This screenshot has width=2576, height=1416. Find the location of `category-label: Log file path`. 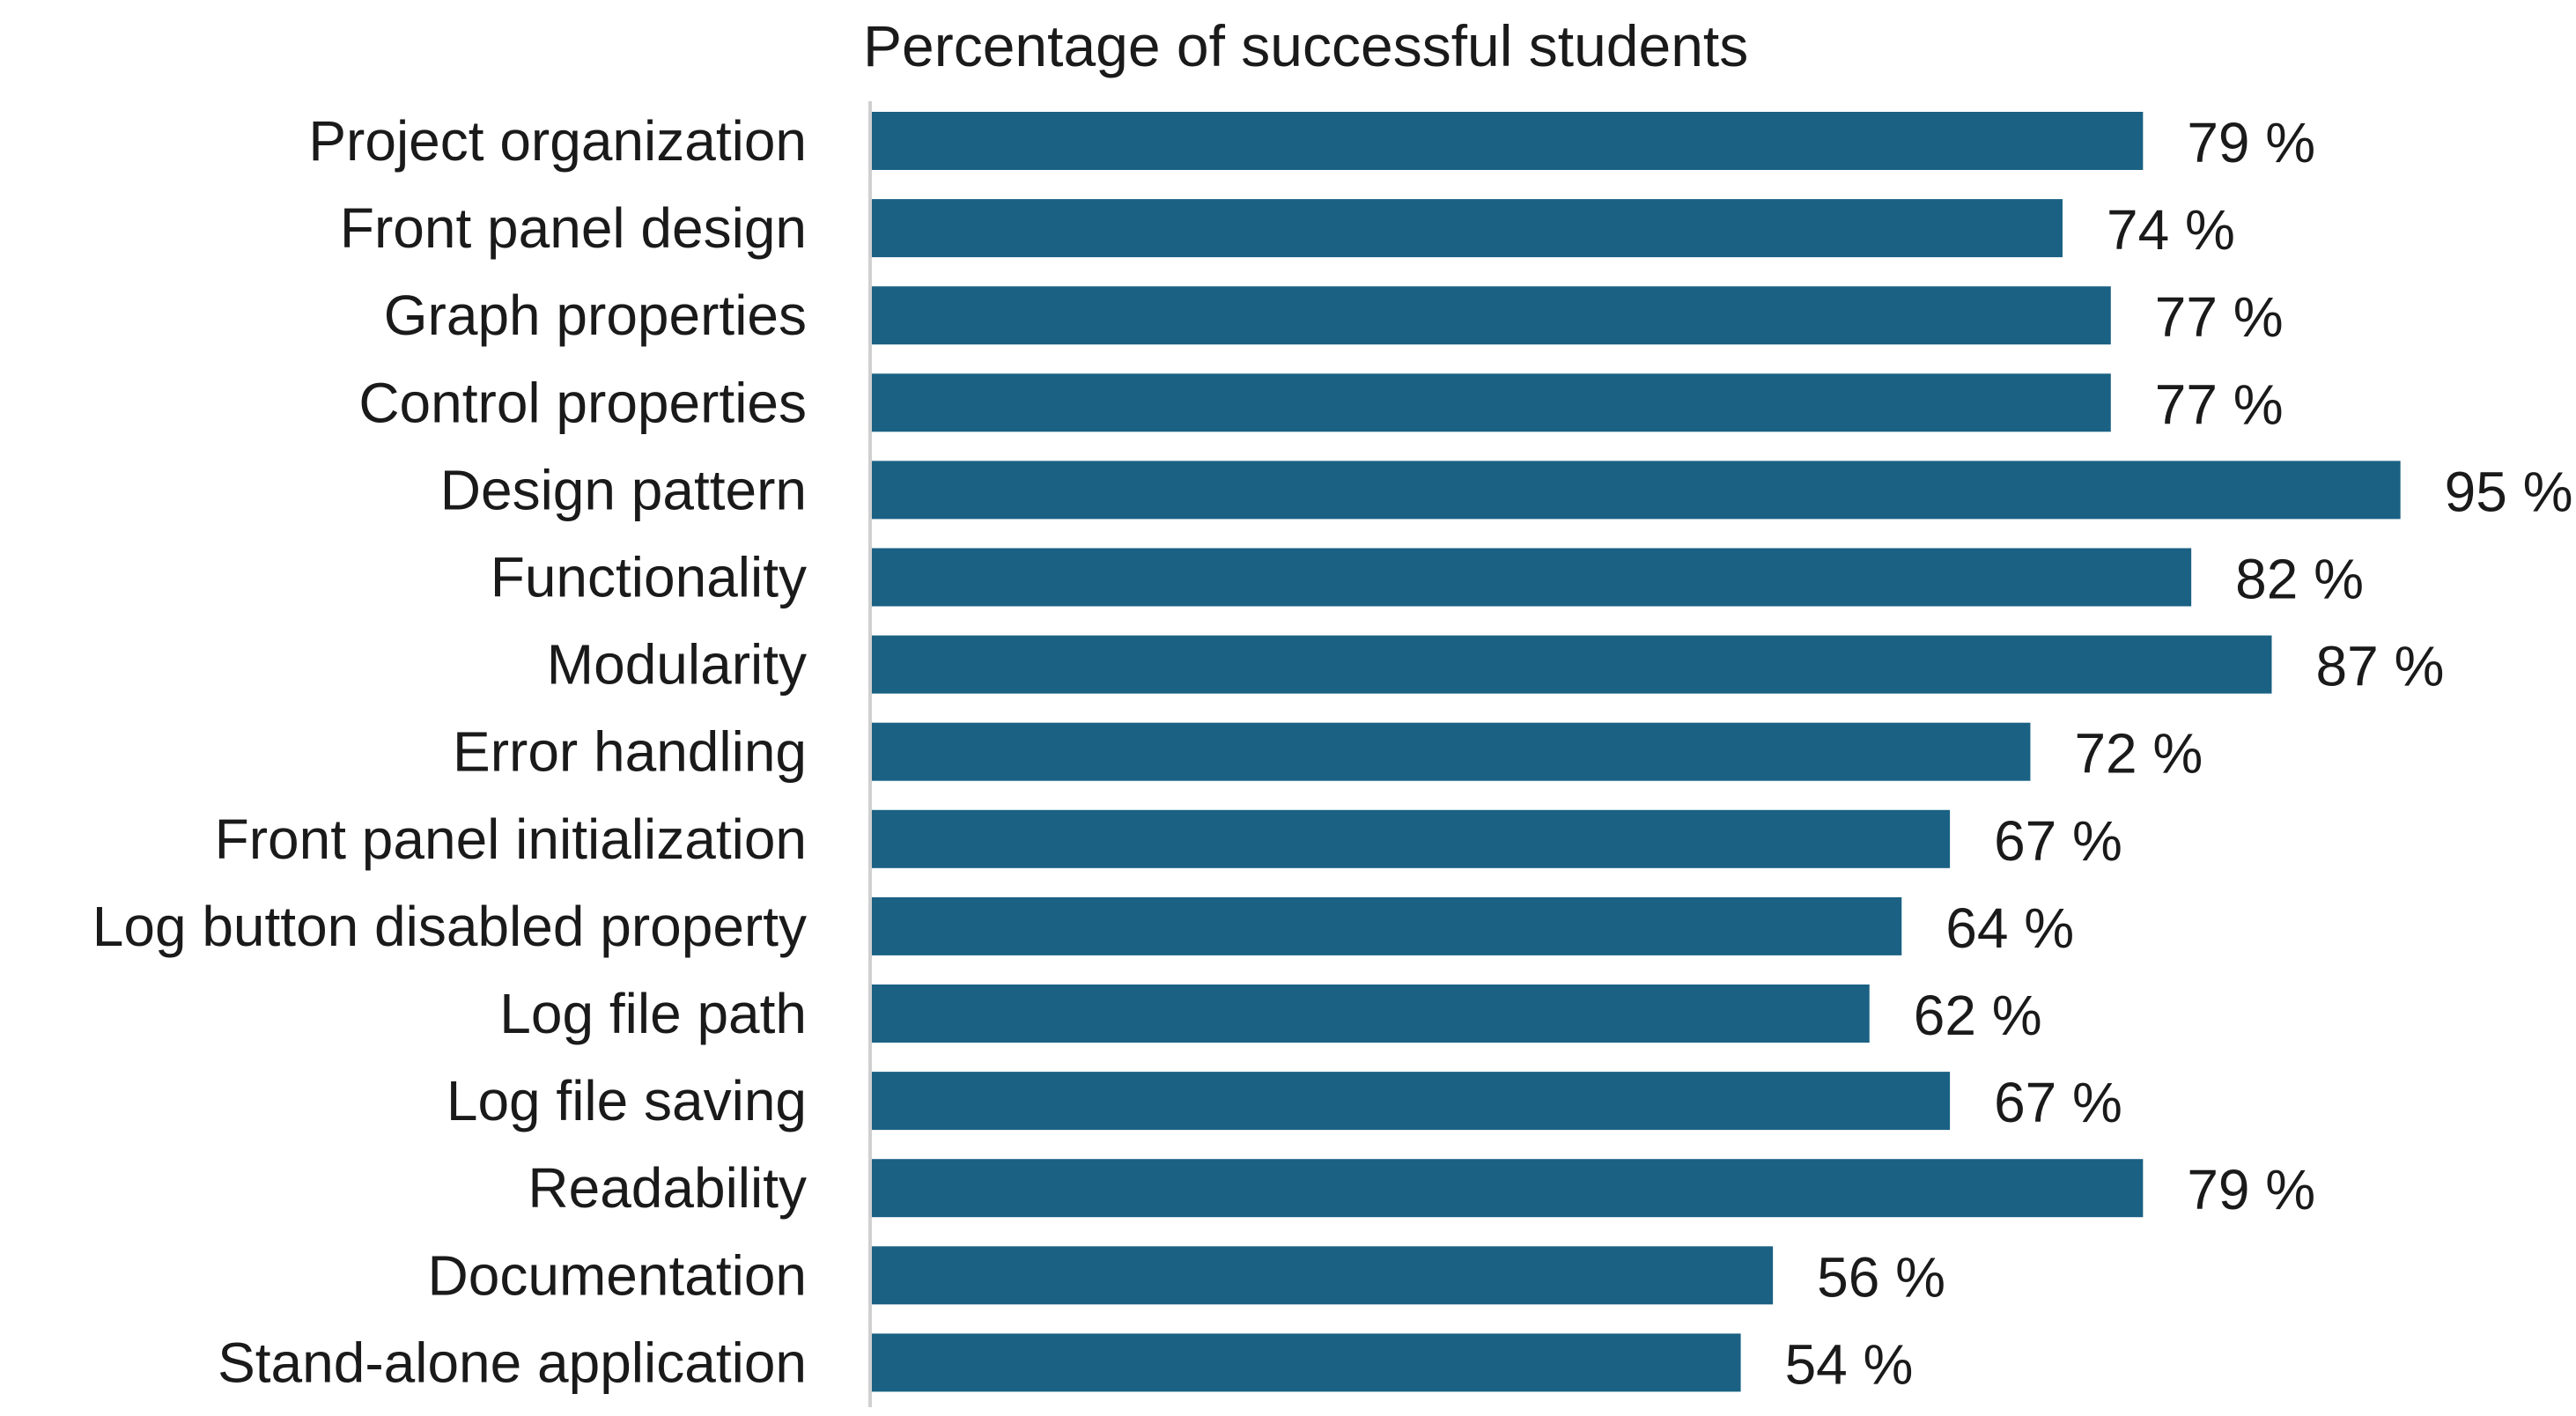

category-label: Log file path is located at coordinates (653, 1013).